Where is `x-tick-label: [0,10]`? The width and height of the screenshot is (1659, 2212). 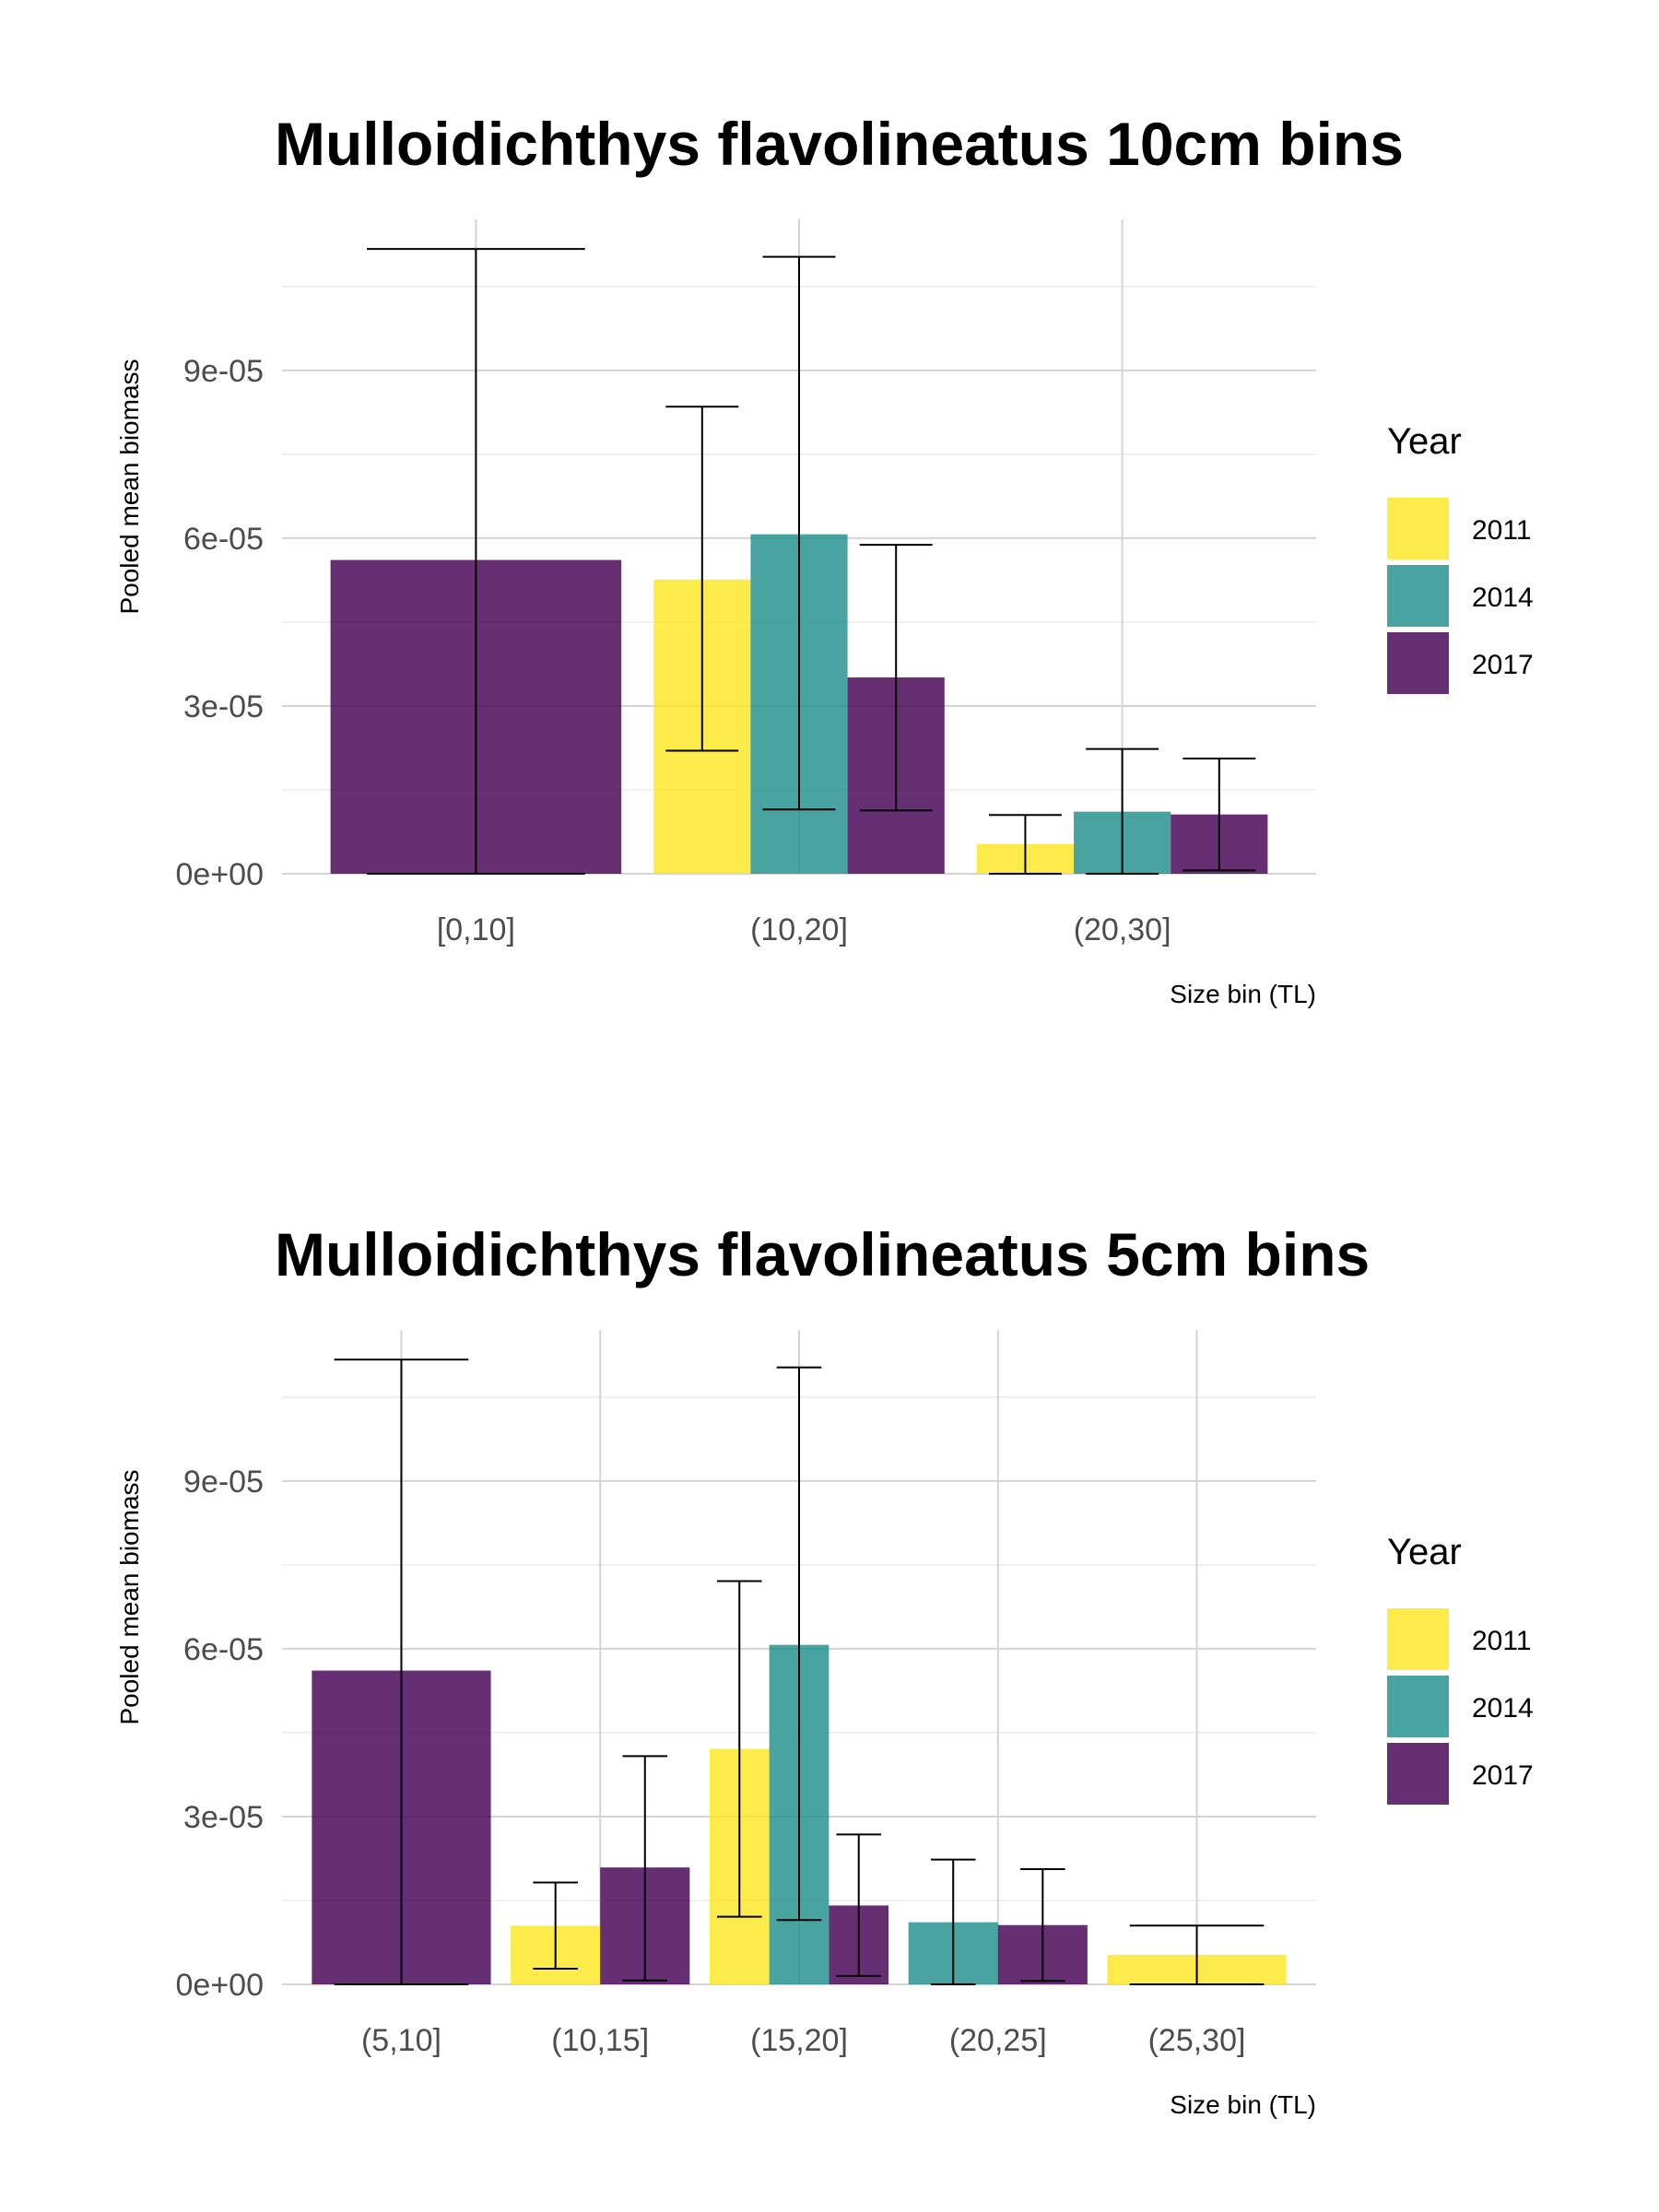 x-tick-label: [0,10] is located at coordinates (476, 929).